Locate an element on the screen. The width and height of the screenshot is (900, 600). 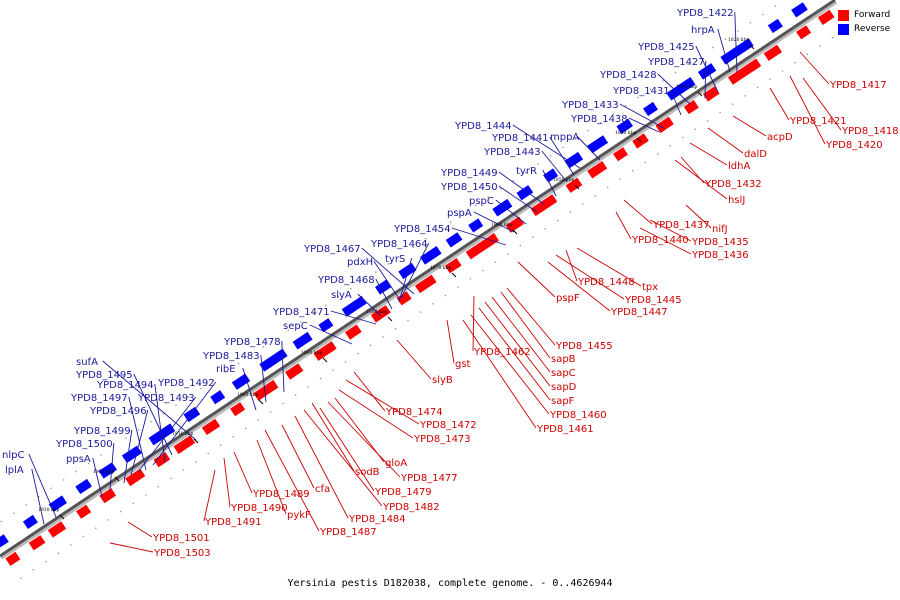
gene-label-YPD8_1454: YPD8_1454 is located at coordinates (422, 229).